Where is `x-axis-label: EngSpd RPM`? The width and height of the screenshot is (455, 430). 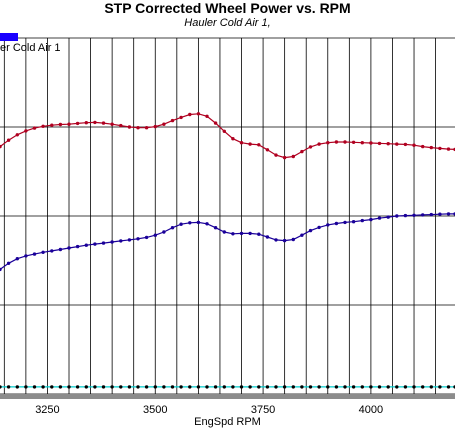
x-axis-label: EngSpd RPM is located at coordinates (227, 422).